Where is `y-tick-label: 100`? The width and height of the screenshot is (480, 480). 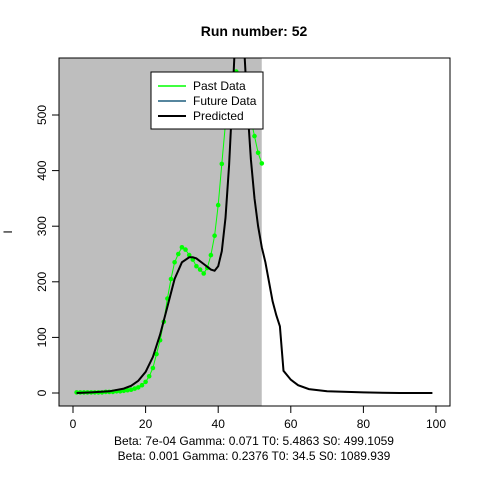
y-tick-label: 100 is located at coordinates (42, 337).